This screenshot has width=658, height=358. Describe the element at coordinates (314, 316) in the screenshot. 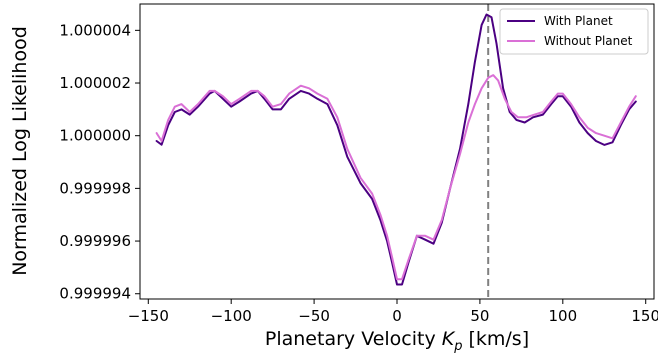

I see `x-tick-label: −50` at that location.